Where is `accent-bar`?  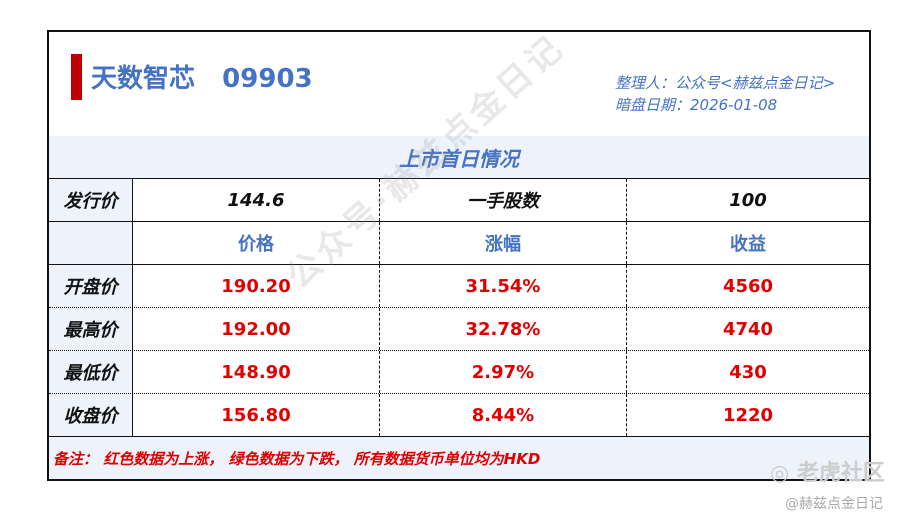
accent-bar is located at coordinates (76, 77).